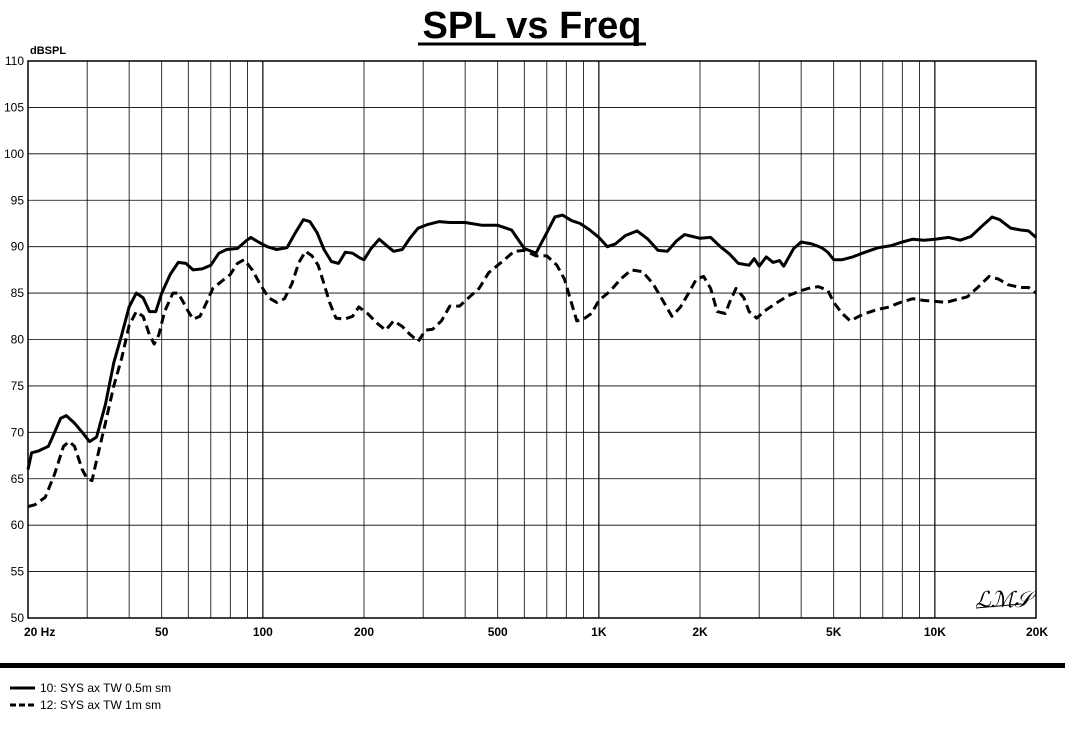 The image size is (1065, 735). I want to click on legend-label-1: 10: SYS ax TW 0.5m sm, so click(105, 688).